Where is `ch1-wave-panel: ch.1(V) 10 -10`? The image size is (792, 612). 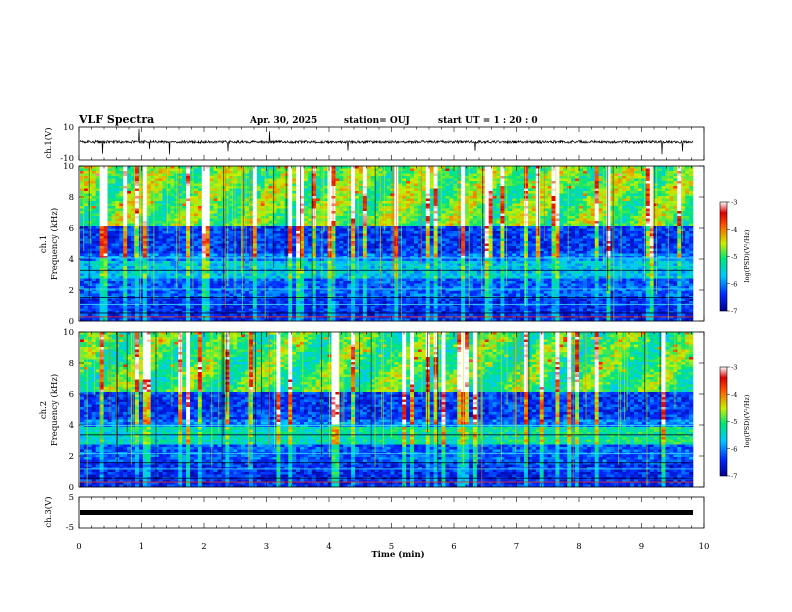 ch1-wave-panel: ch.1(V) 10 -10 is located at coordinates (374, 143).